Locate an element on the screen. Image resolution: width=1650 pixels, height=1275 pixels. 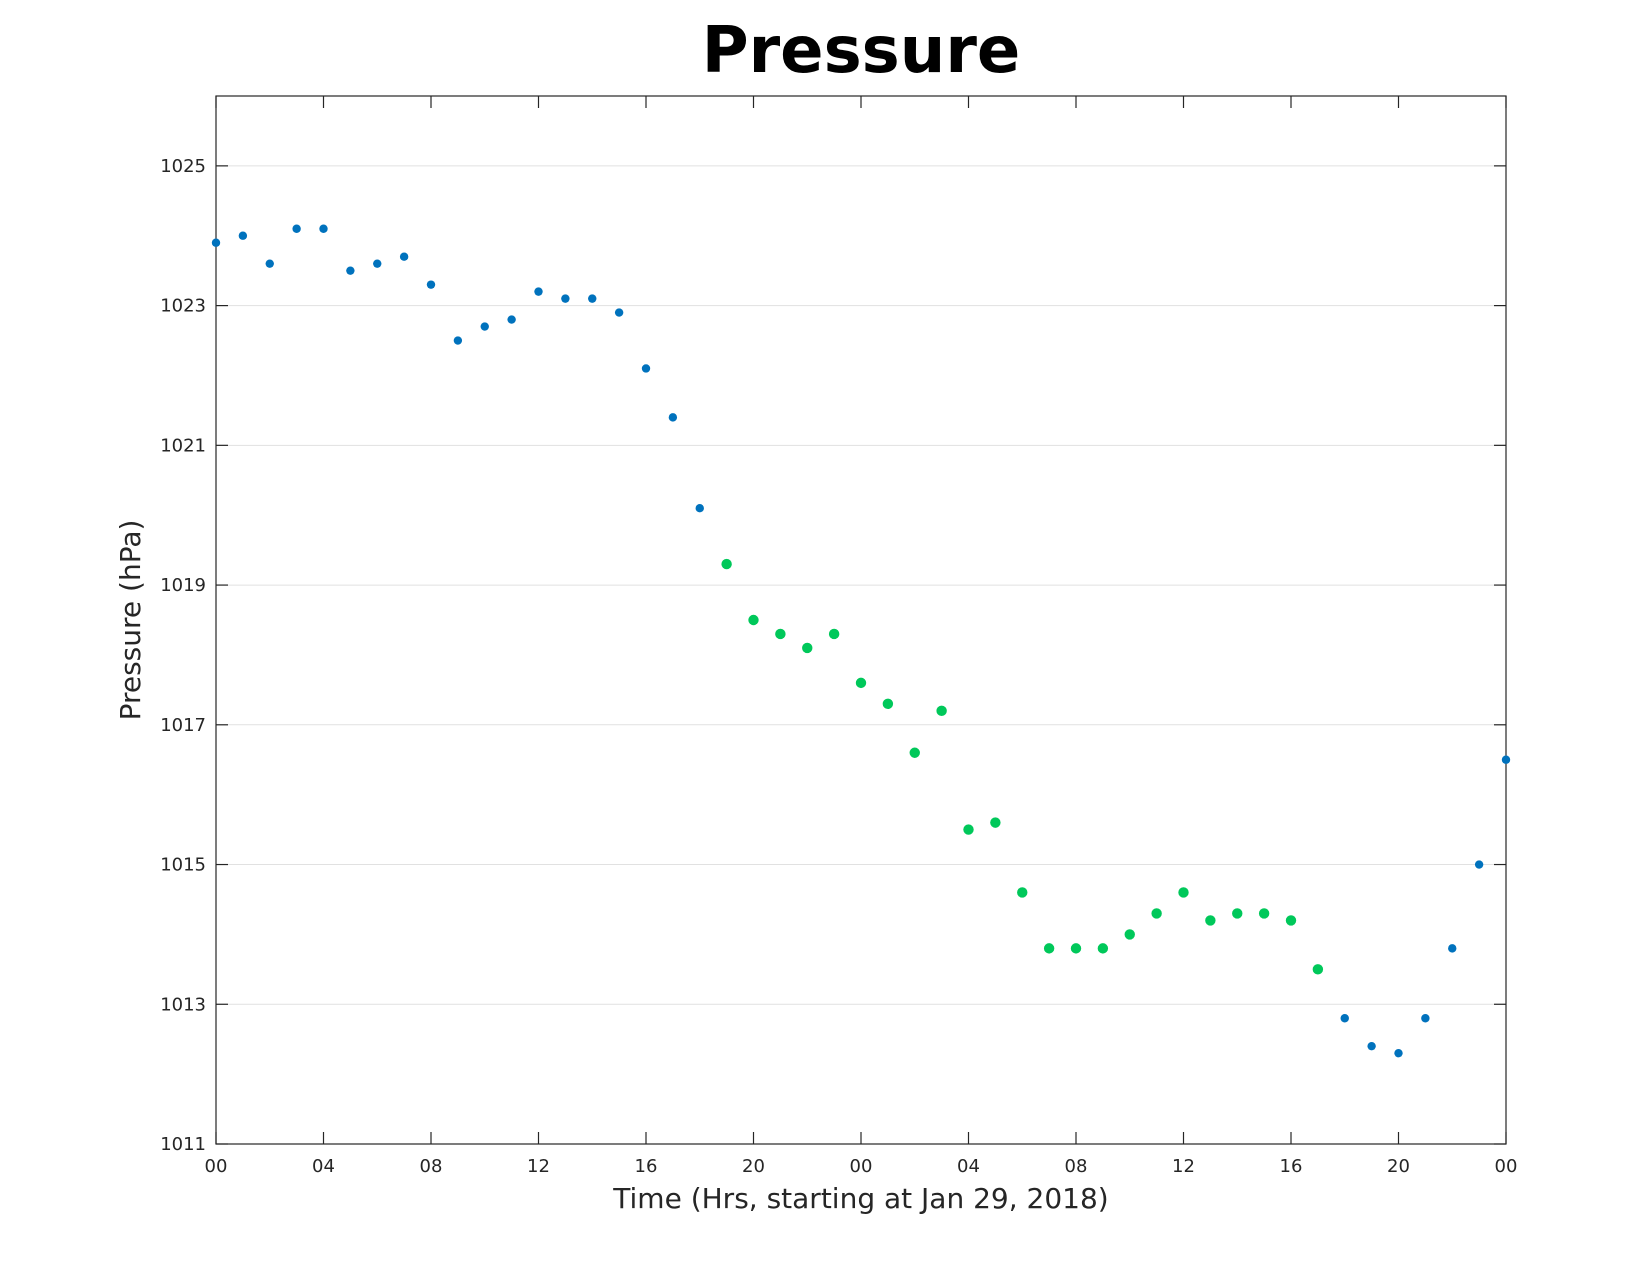
y-tick-label: 1015 is located at coordinates (183, 865).